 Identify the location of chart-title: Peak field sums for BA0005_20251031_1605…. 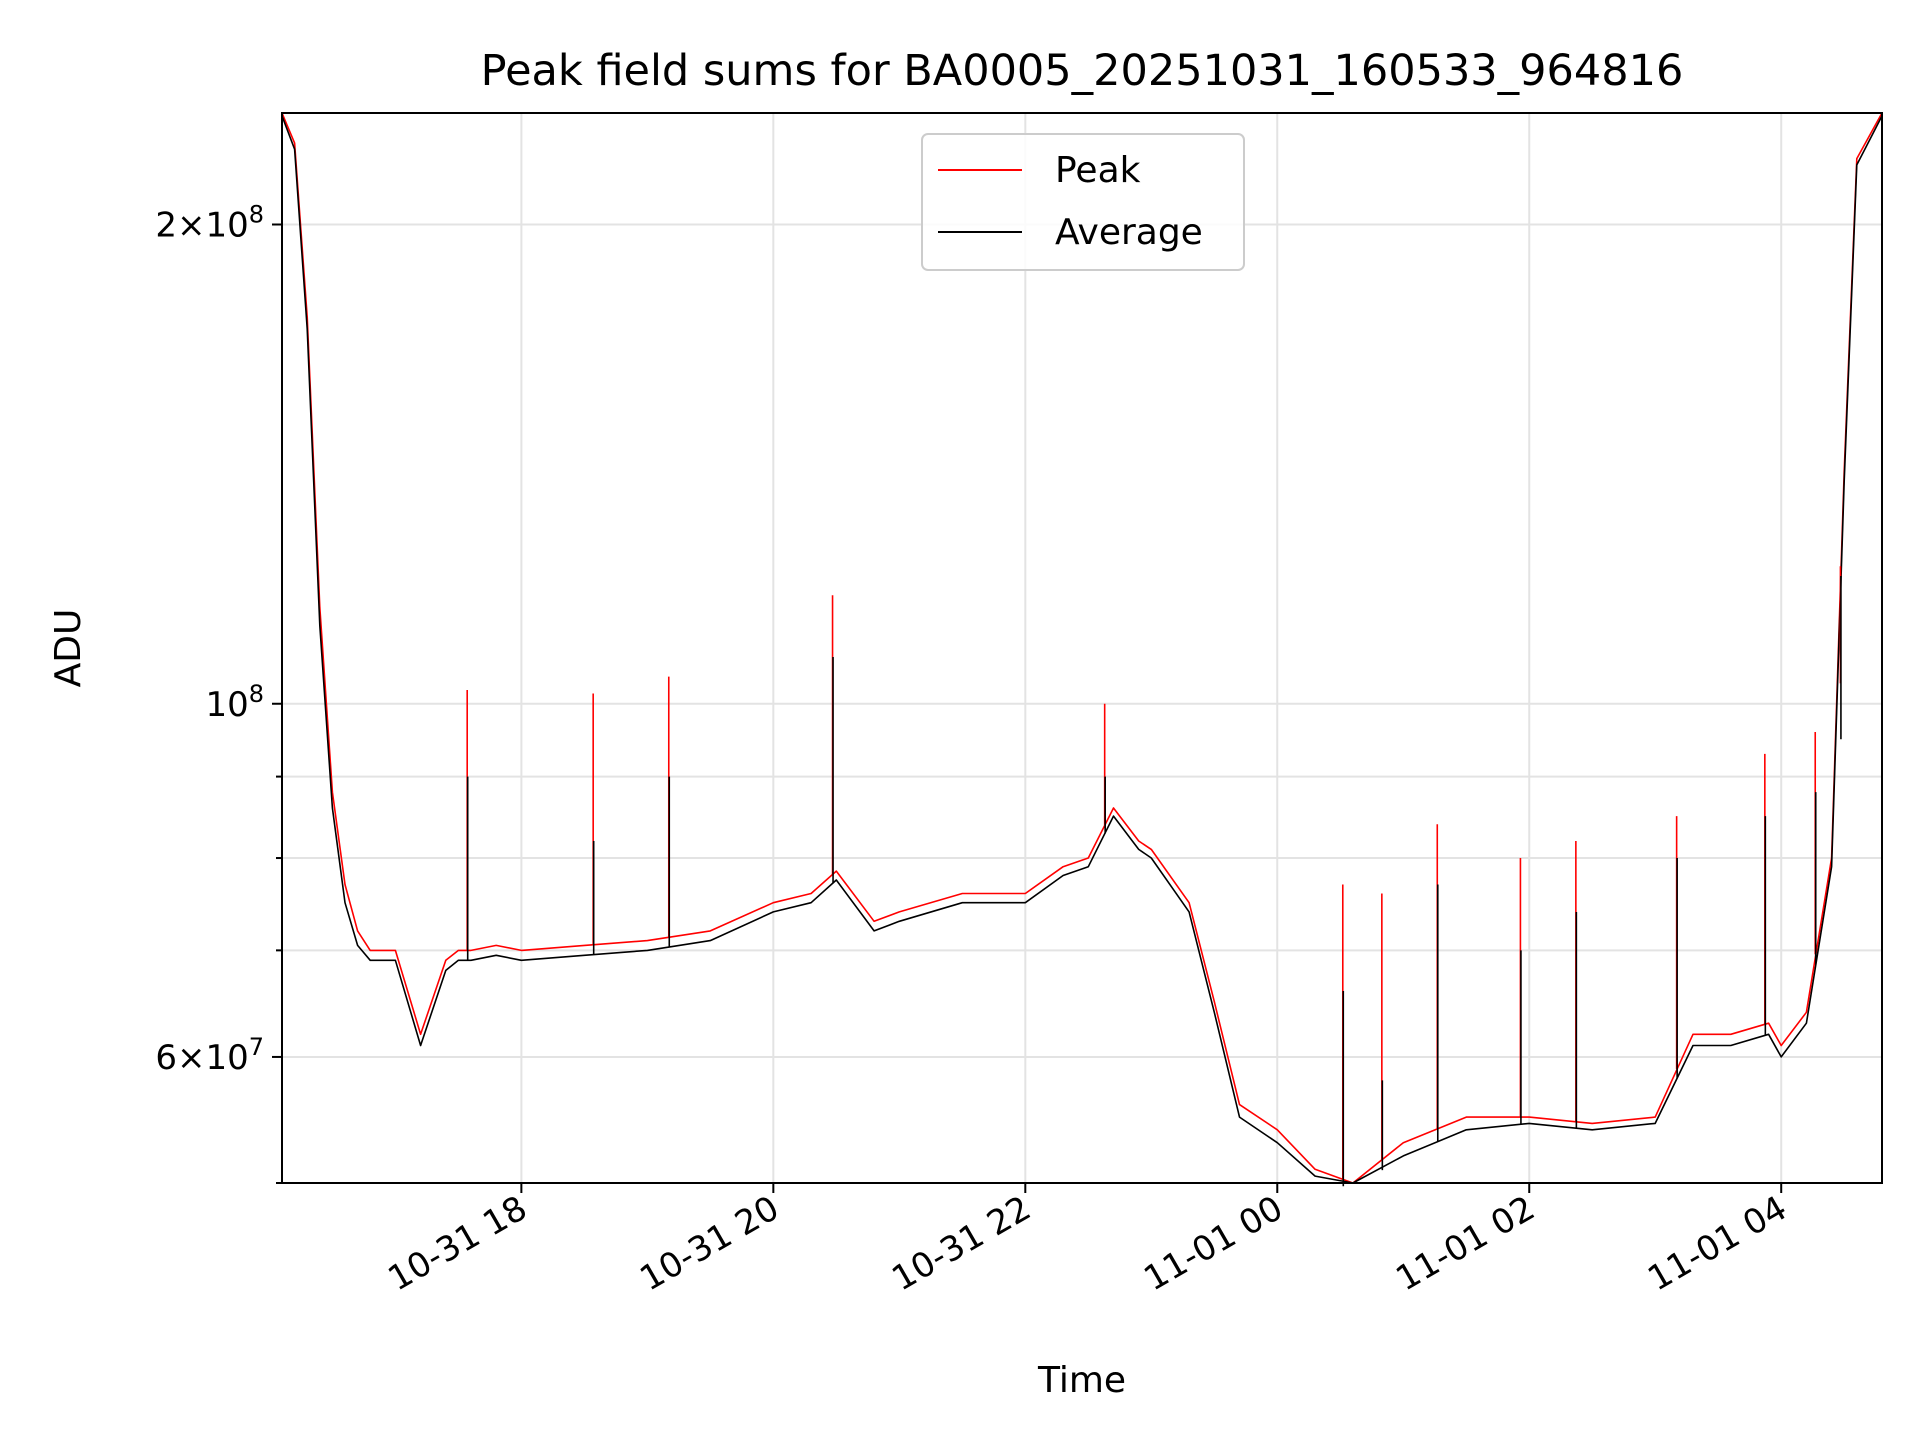
(1082, 71).